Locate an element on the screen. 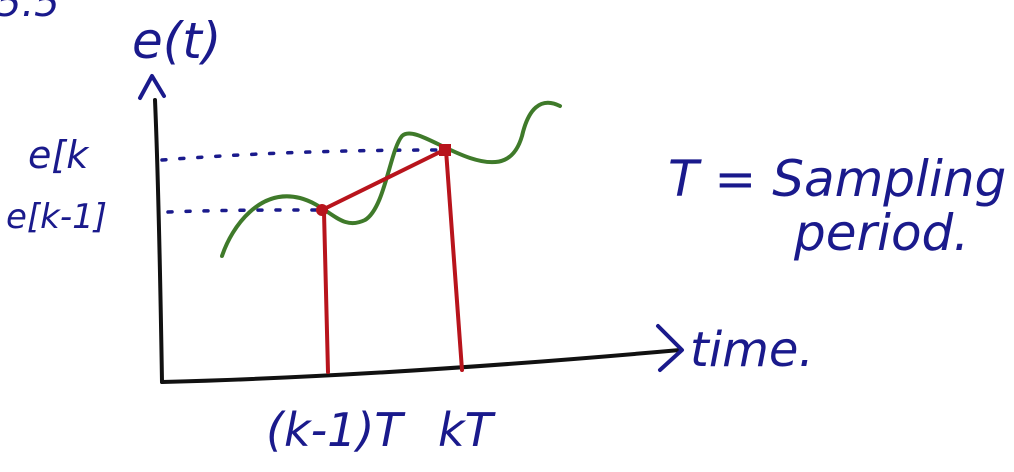 The image size is (1014, 472). y-axis-label: e(t) is located at coordinates (176, 41).